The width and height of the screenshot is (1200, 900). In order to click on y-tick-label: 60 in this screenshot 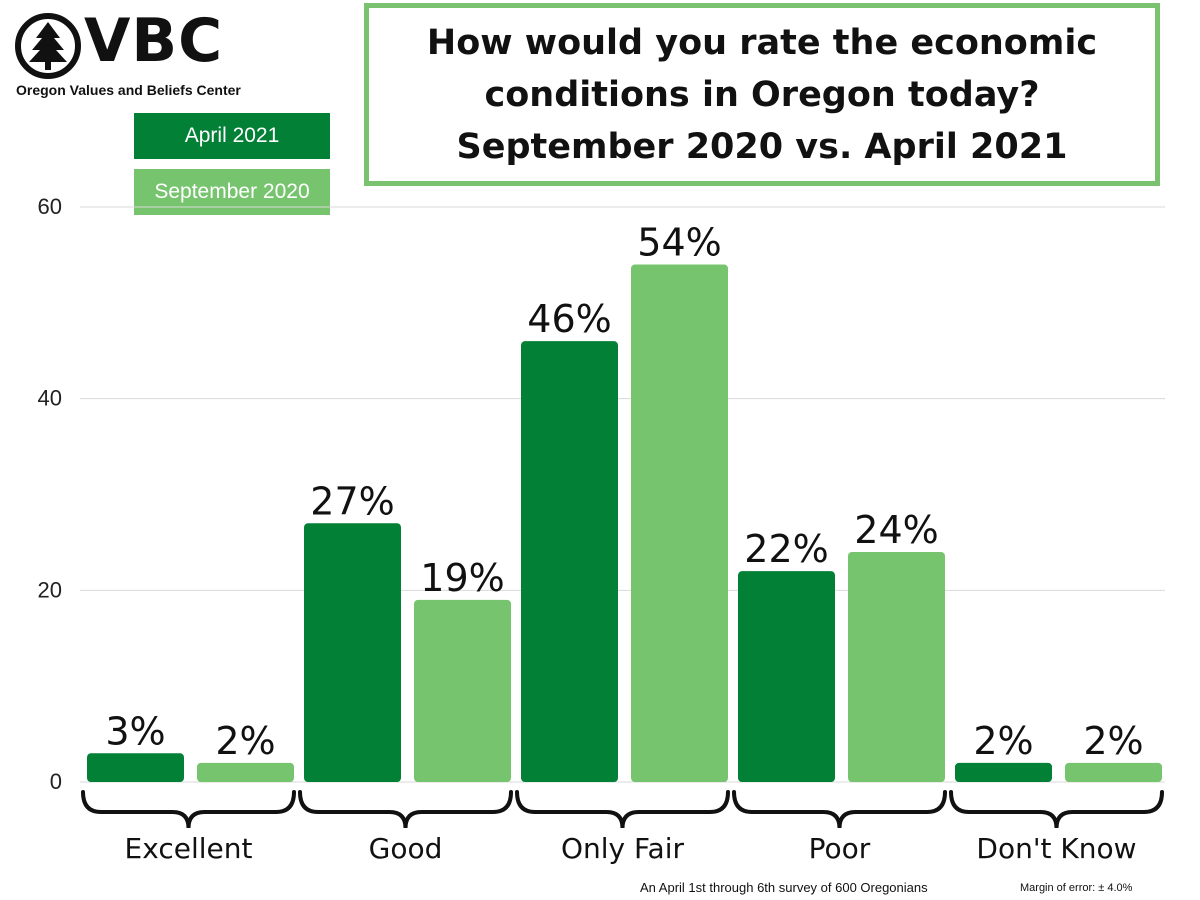, I will do `click(50, 206)`.